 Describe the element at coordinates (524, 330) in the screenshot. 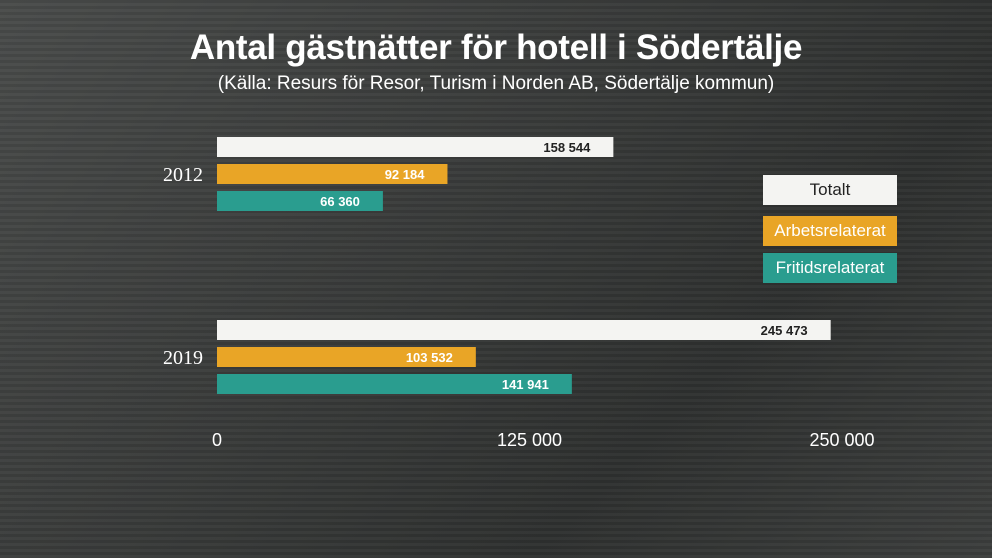

I see `bar-totalt-2019` at that location.